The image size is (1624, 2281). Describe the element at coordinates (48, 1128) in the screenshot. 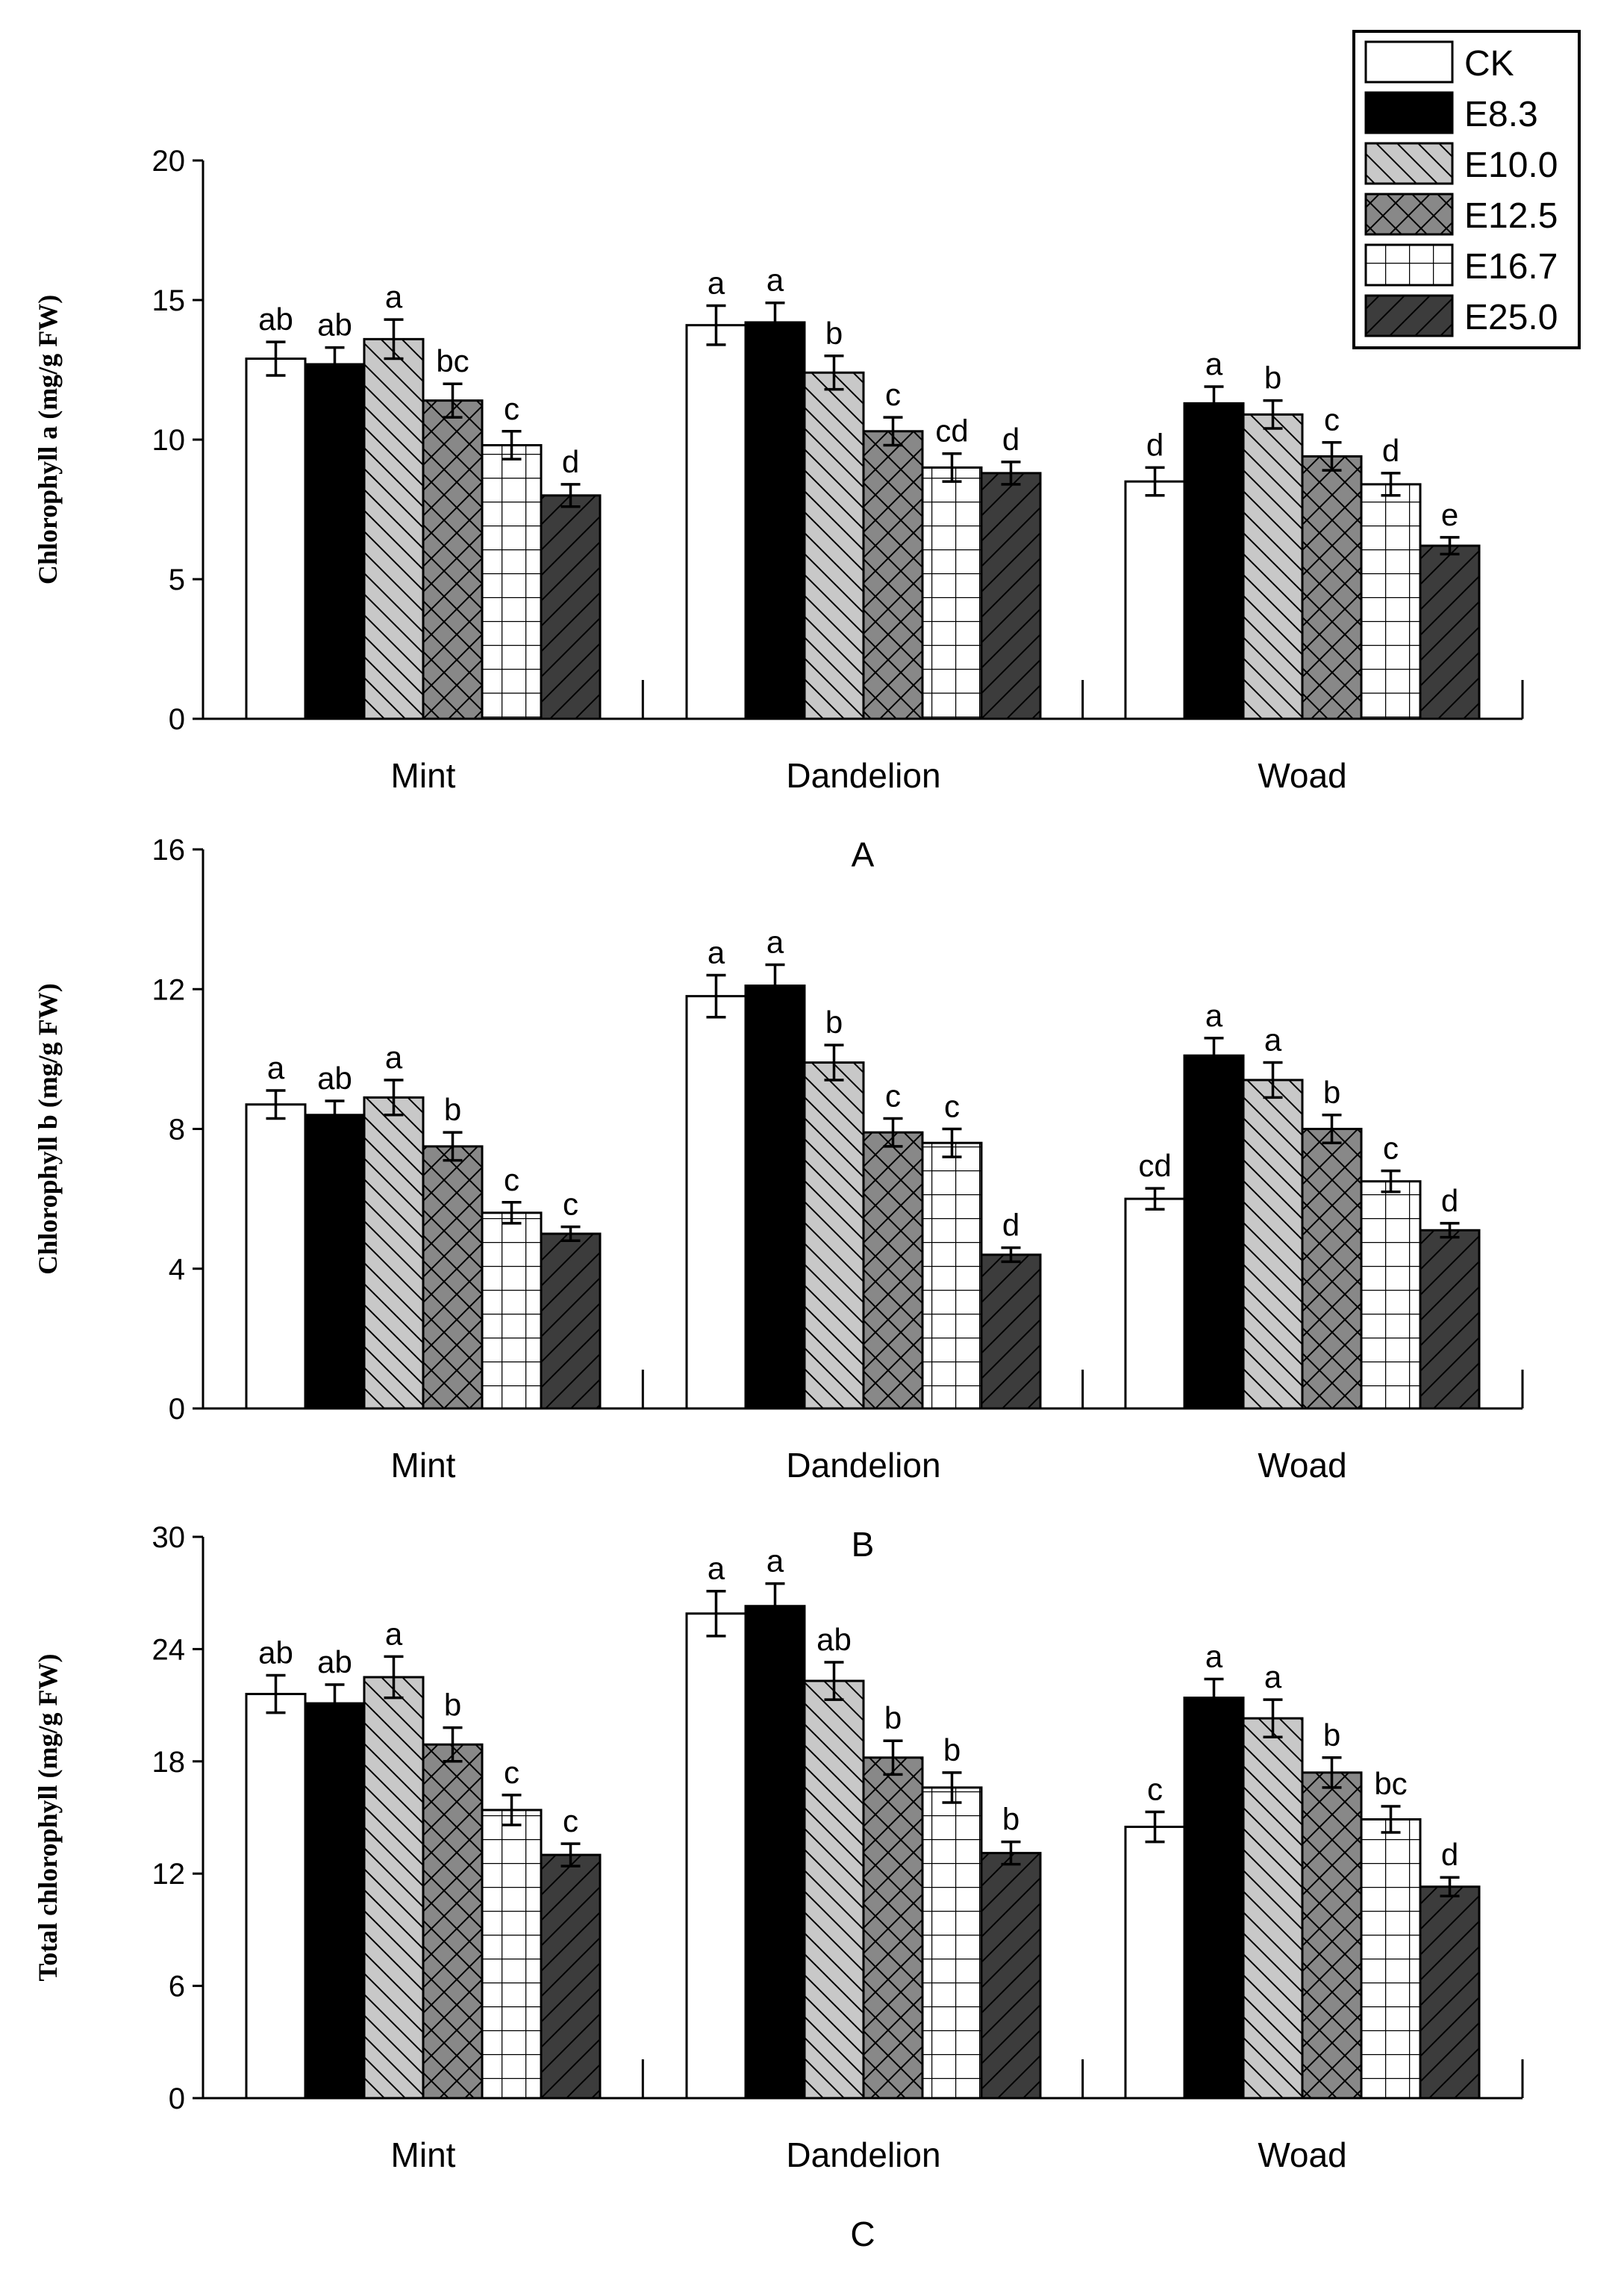

I see `y-axis-title: Chlorophyll b (mg/g FW)` at that location.